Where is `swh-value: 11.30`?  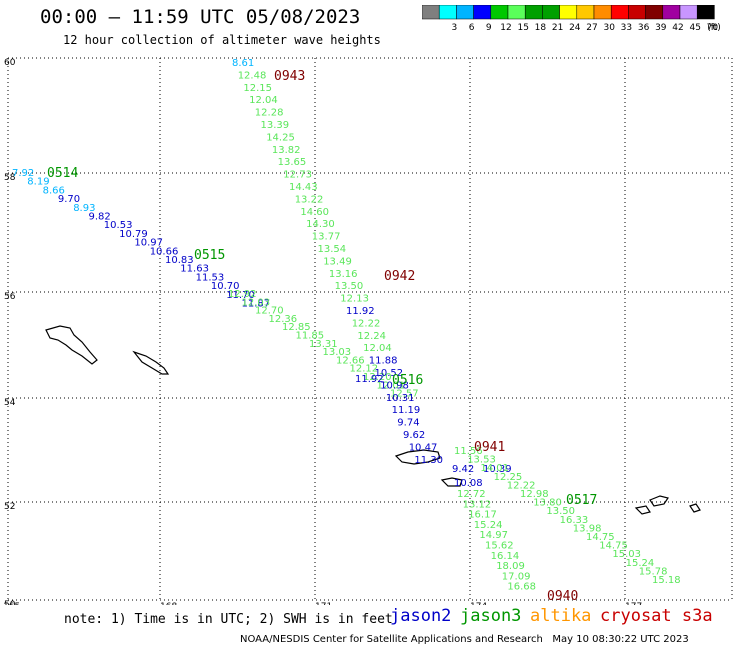
swh-value: 11.30 is located at coordinates (428, 460).